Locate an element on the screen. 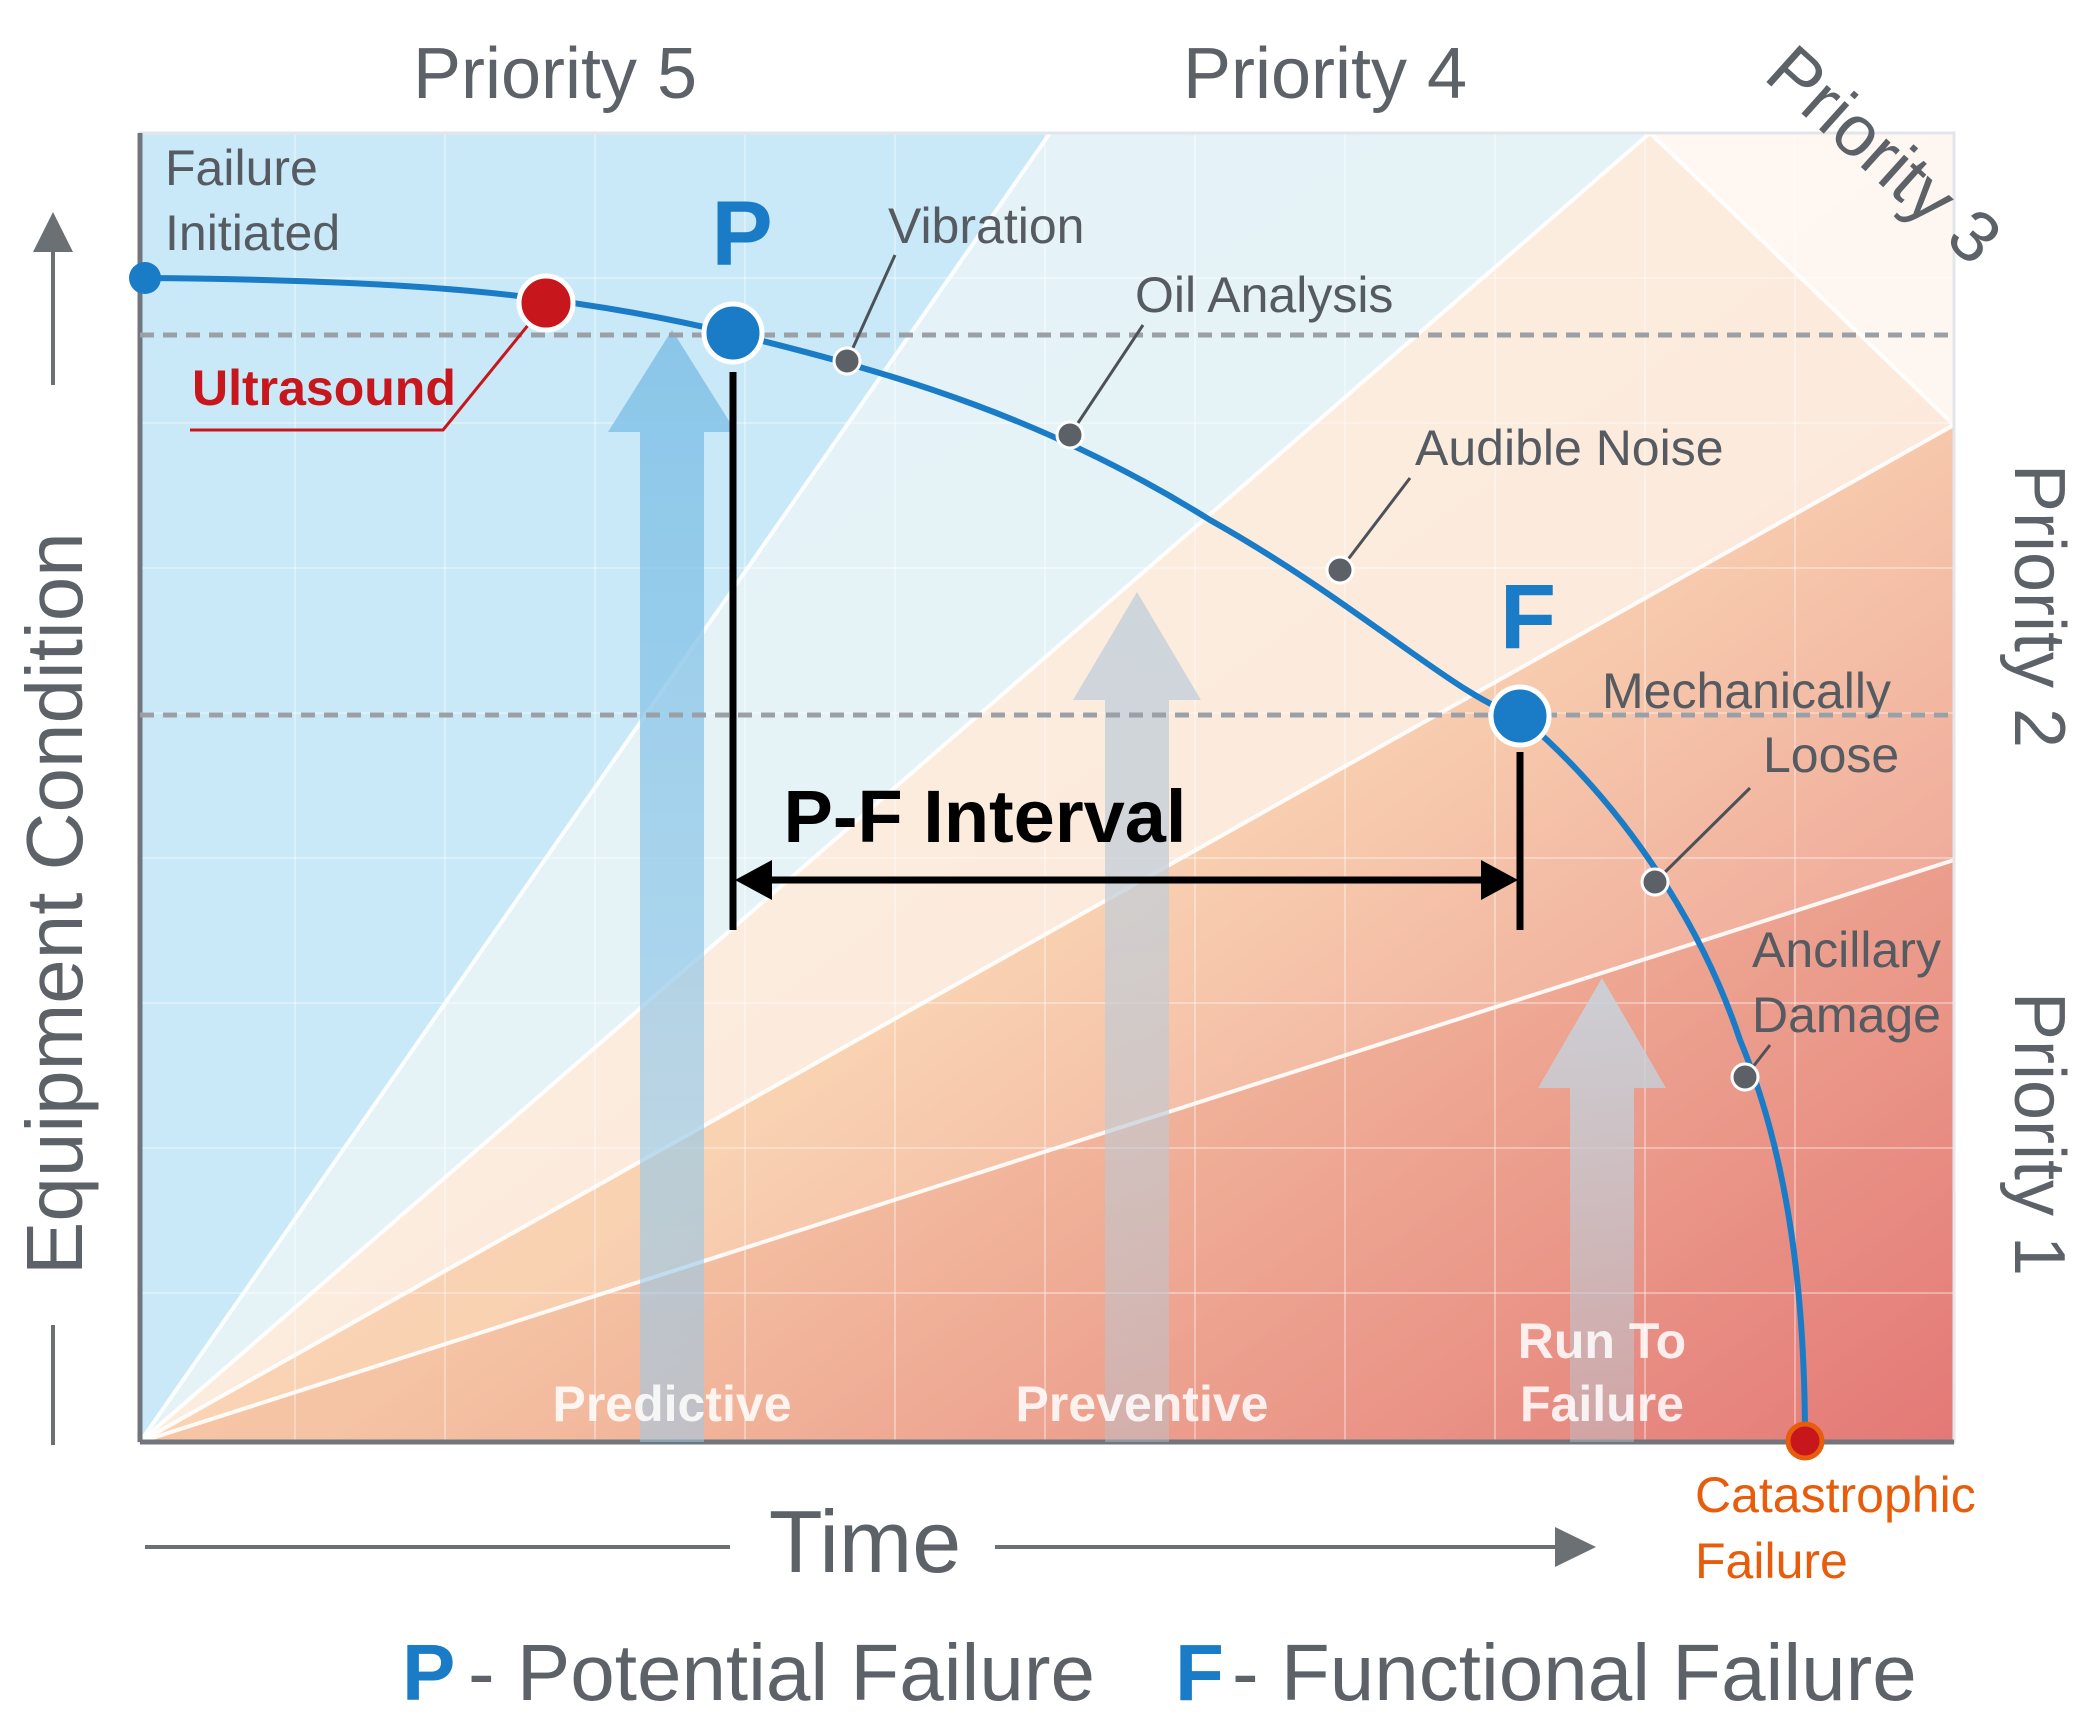 Image resolution: width=2082 pixels, height=1722 pixels. priority-4-label: Priority 4 is located at coordinates (1325, 74).